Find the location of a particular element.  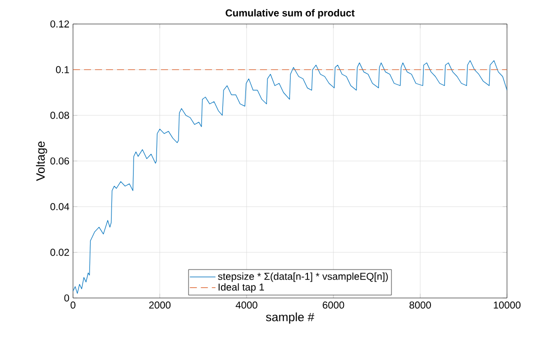

legend-label: Ideal tap 1 is located at coordinates (241, 288).